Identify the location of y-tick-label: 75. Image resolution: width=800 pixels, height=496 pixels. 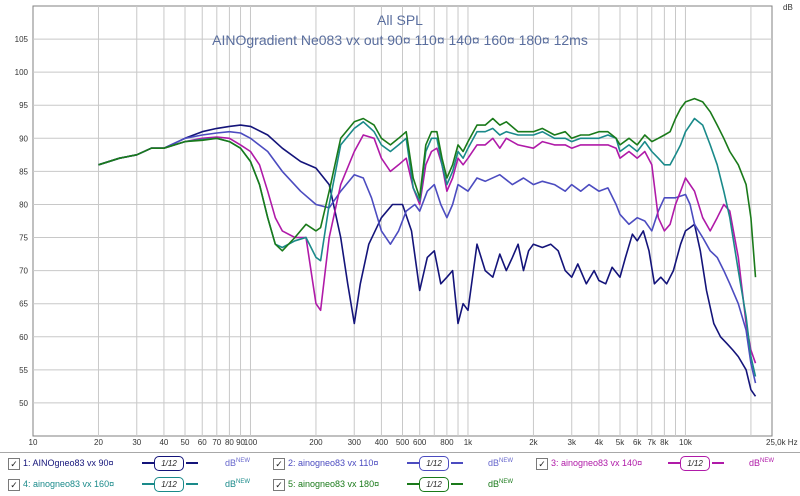
(23, 238).